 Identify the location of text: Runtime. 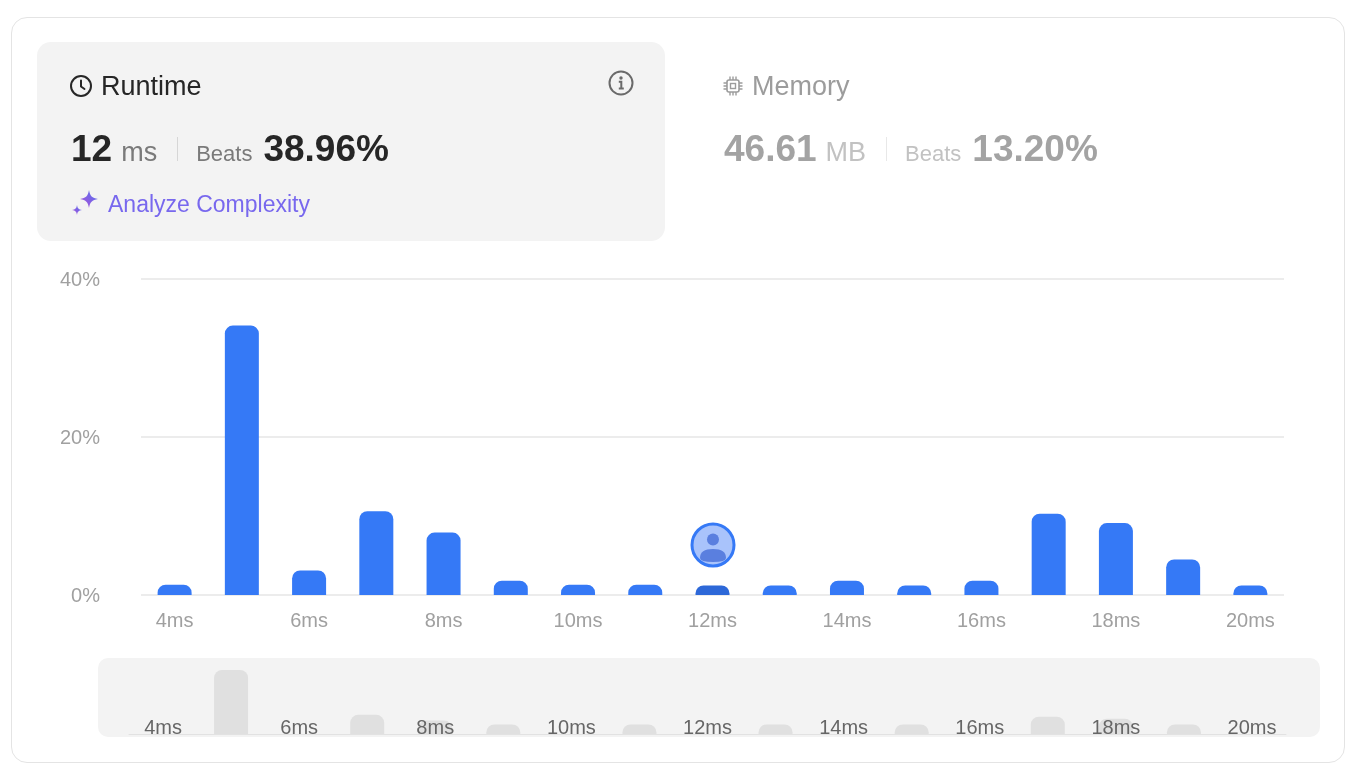
(151, 86).